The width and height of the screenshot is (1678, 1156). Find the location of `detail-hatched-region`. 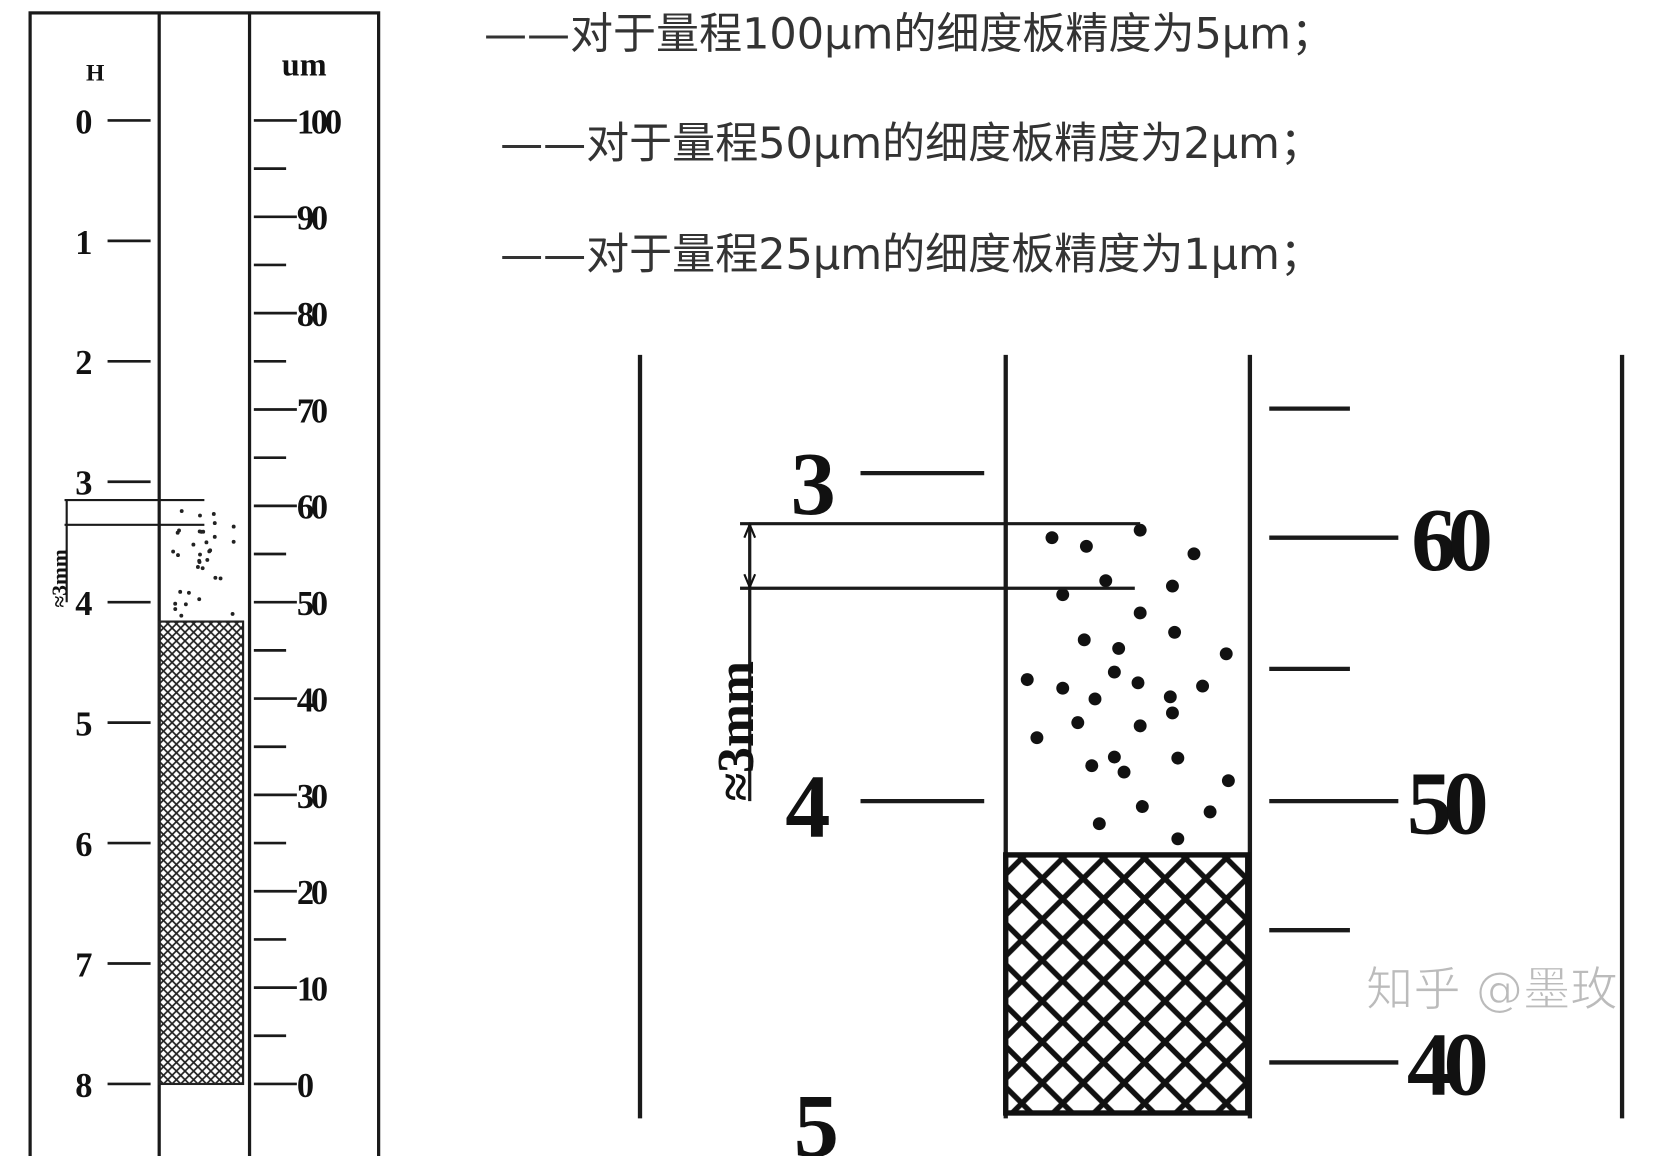

detail-hatched-region is located at coordinates (1127, 984).